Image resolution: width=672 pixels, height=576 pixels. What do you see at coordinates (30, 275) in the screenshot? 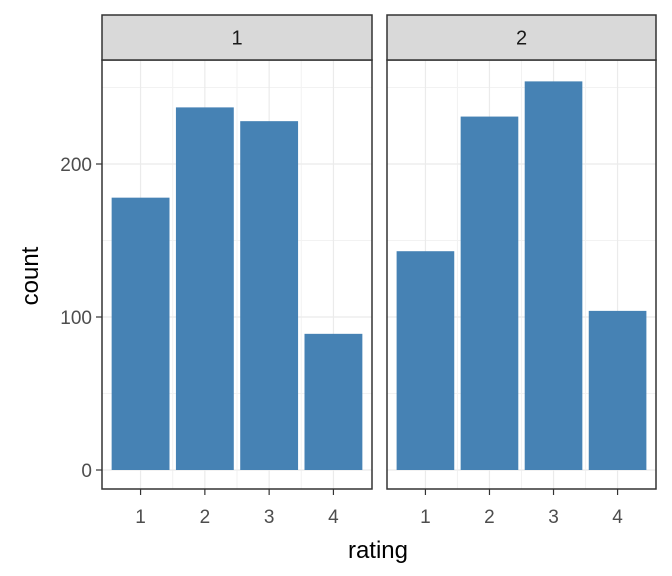
I see `y-axis-title: count` at bounding box center [30, 275].